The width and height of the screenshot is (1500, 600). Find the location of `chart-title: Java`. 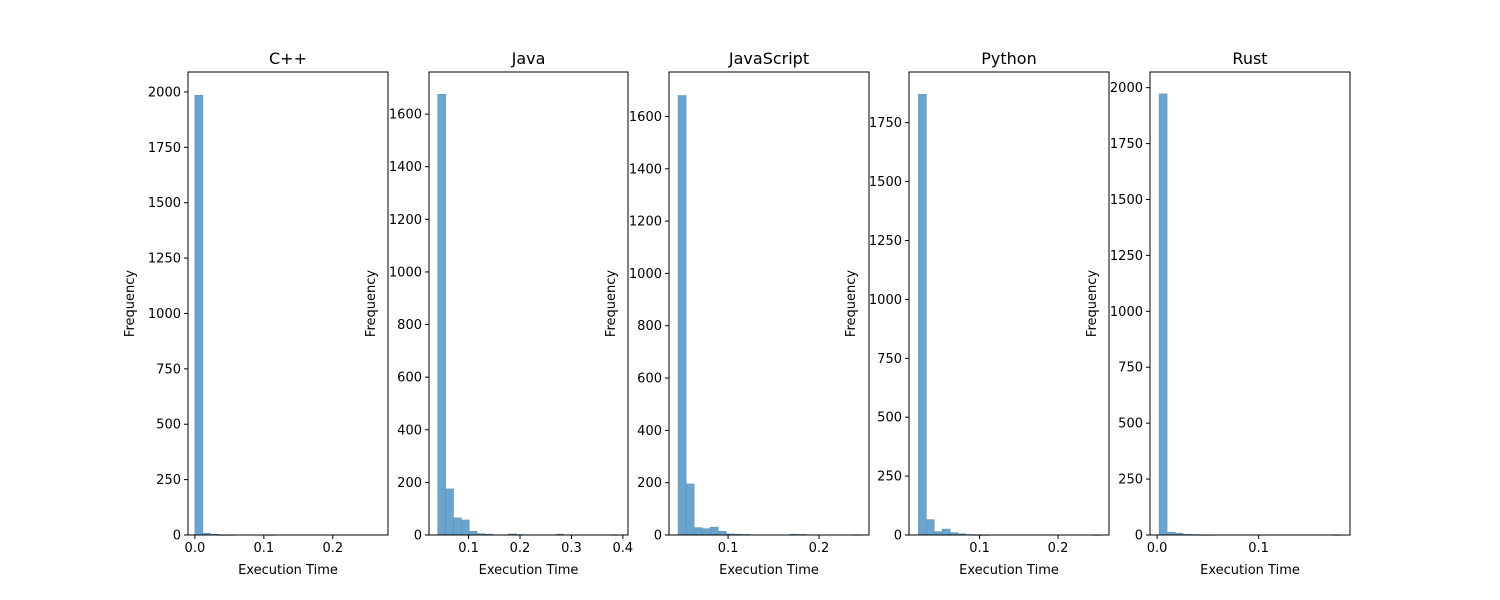

chart-title: Java is located at coordinates (528, 58).